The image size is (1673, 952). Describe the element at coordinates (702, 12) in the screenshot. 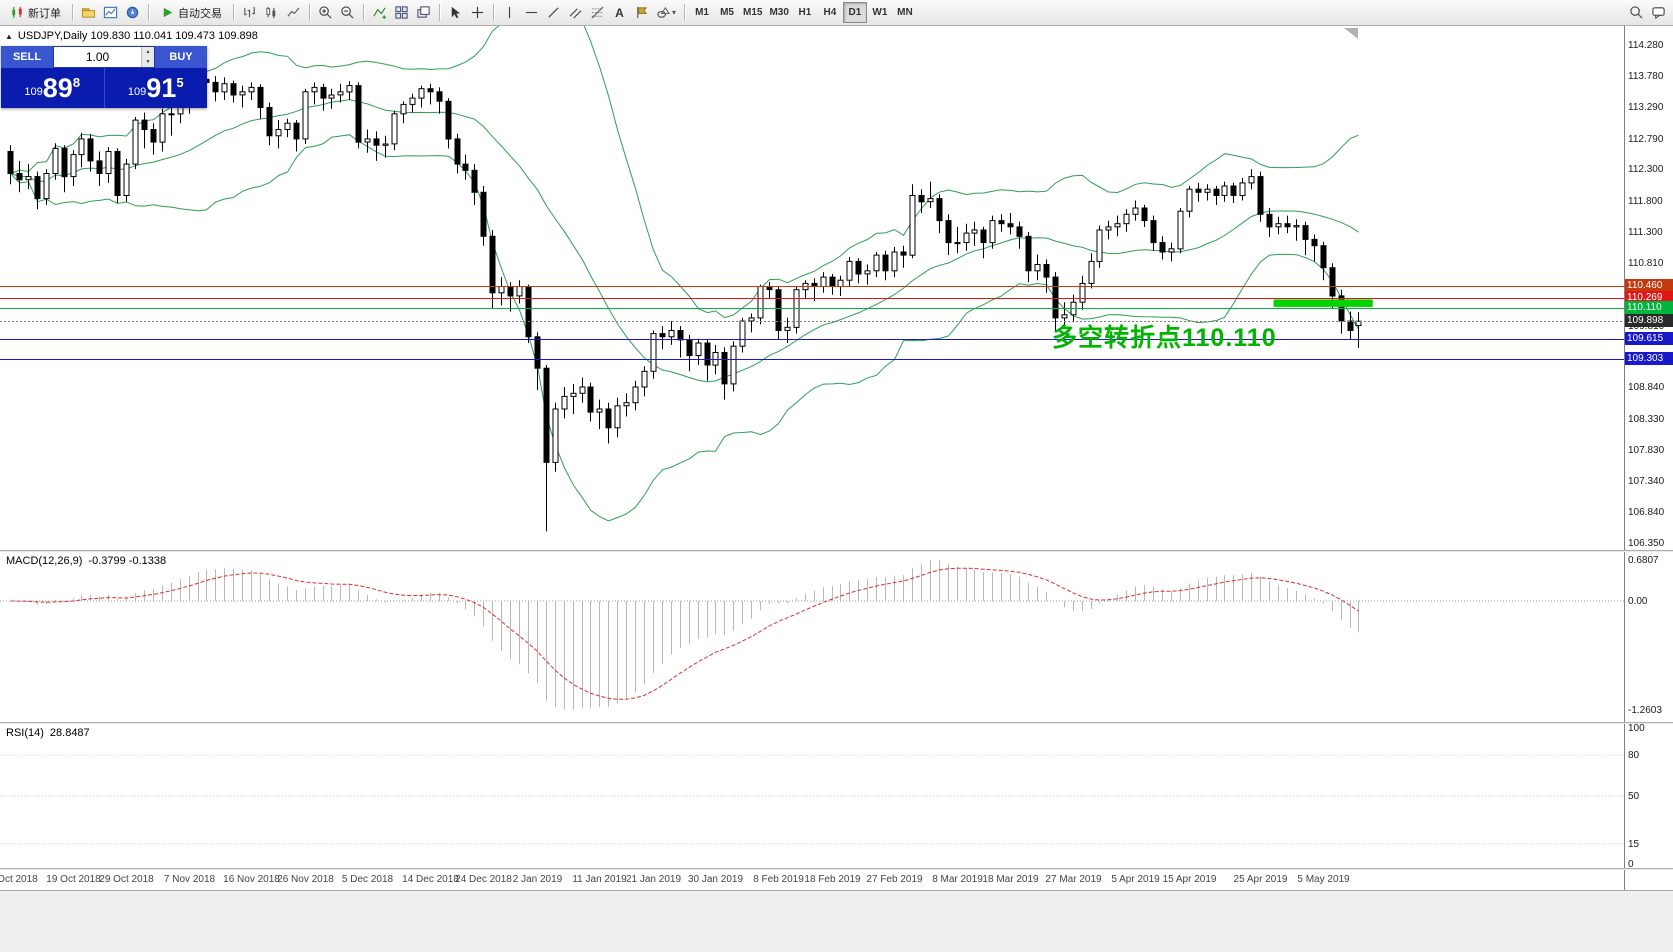

I see `timeframe-button-m1: M1` at that location.